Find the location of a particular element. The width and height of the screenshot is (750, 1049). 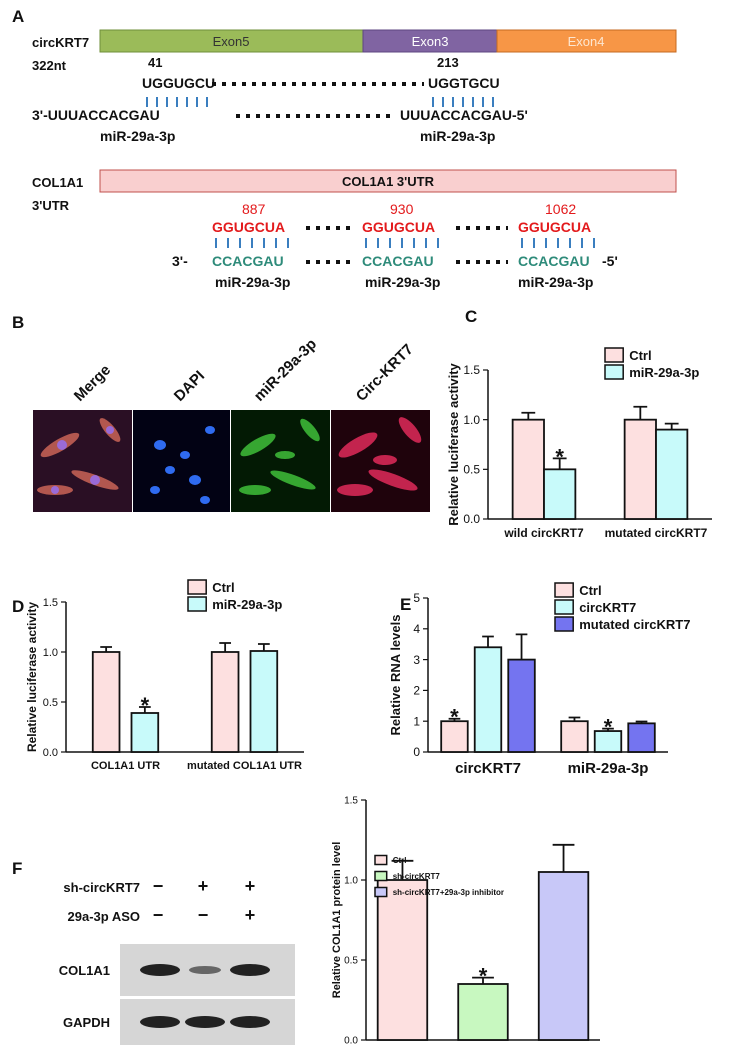

exon-label: Exon4 is located at coordinates (586, 41).